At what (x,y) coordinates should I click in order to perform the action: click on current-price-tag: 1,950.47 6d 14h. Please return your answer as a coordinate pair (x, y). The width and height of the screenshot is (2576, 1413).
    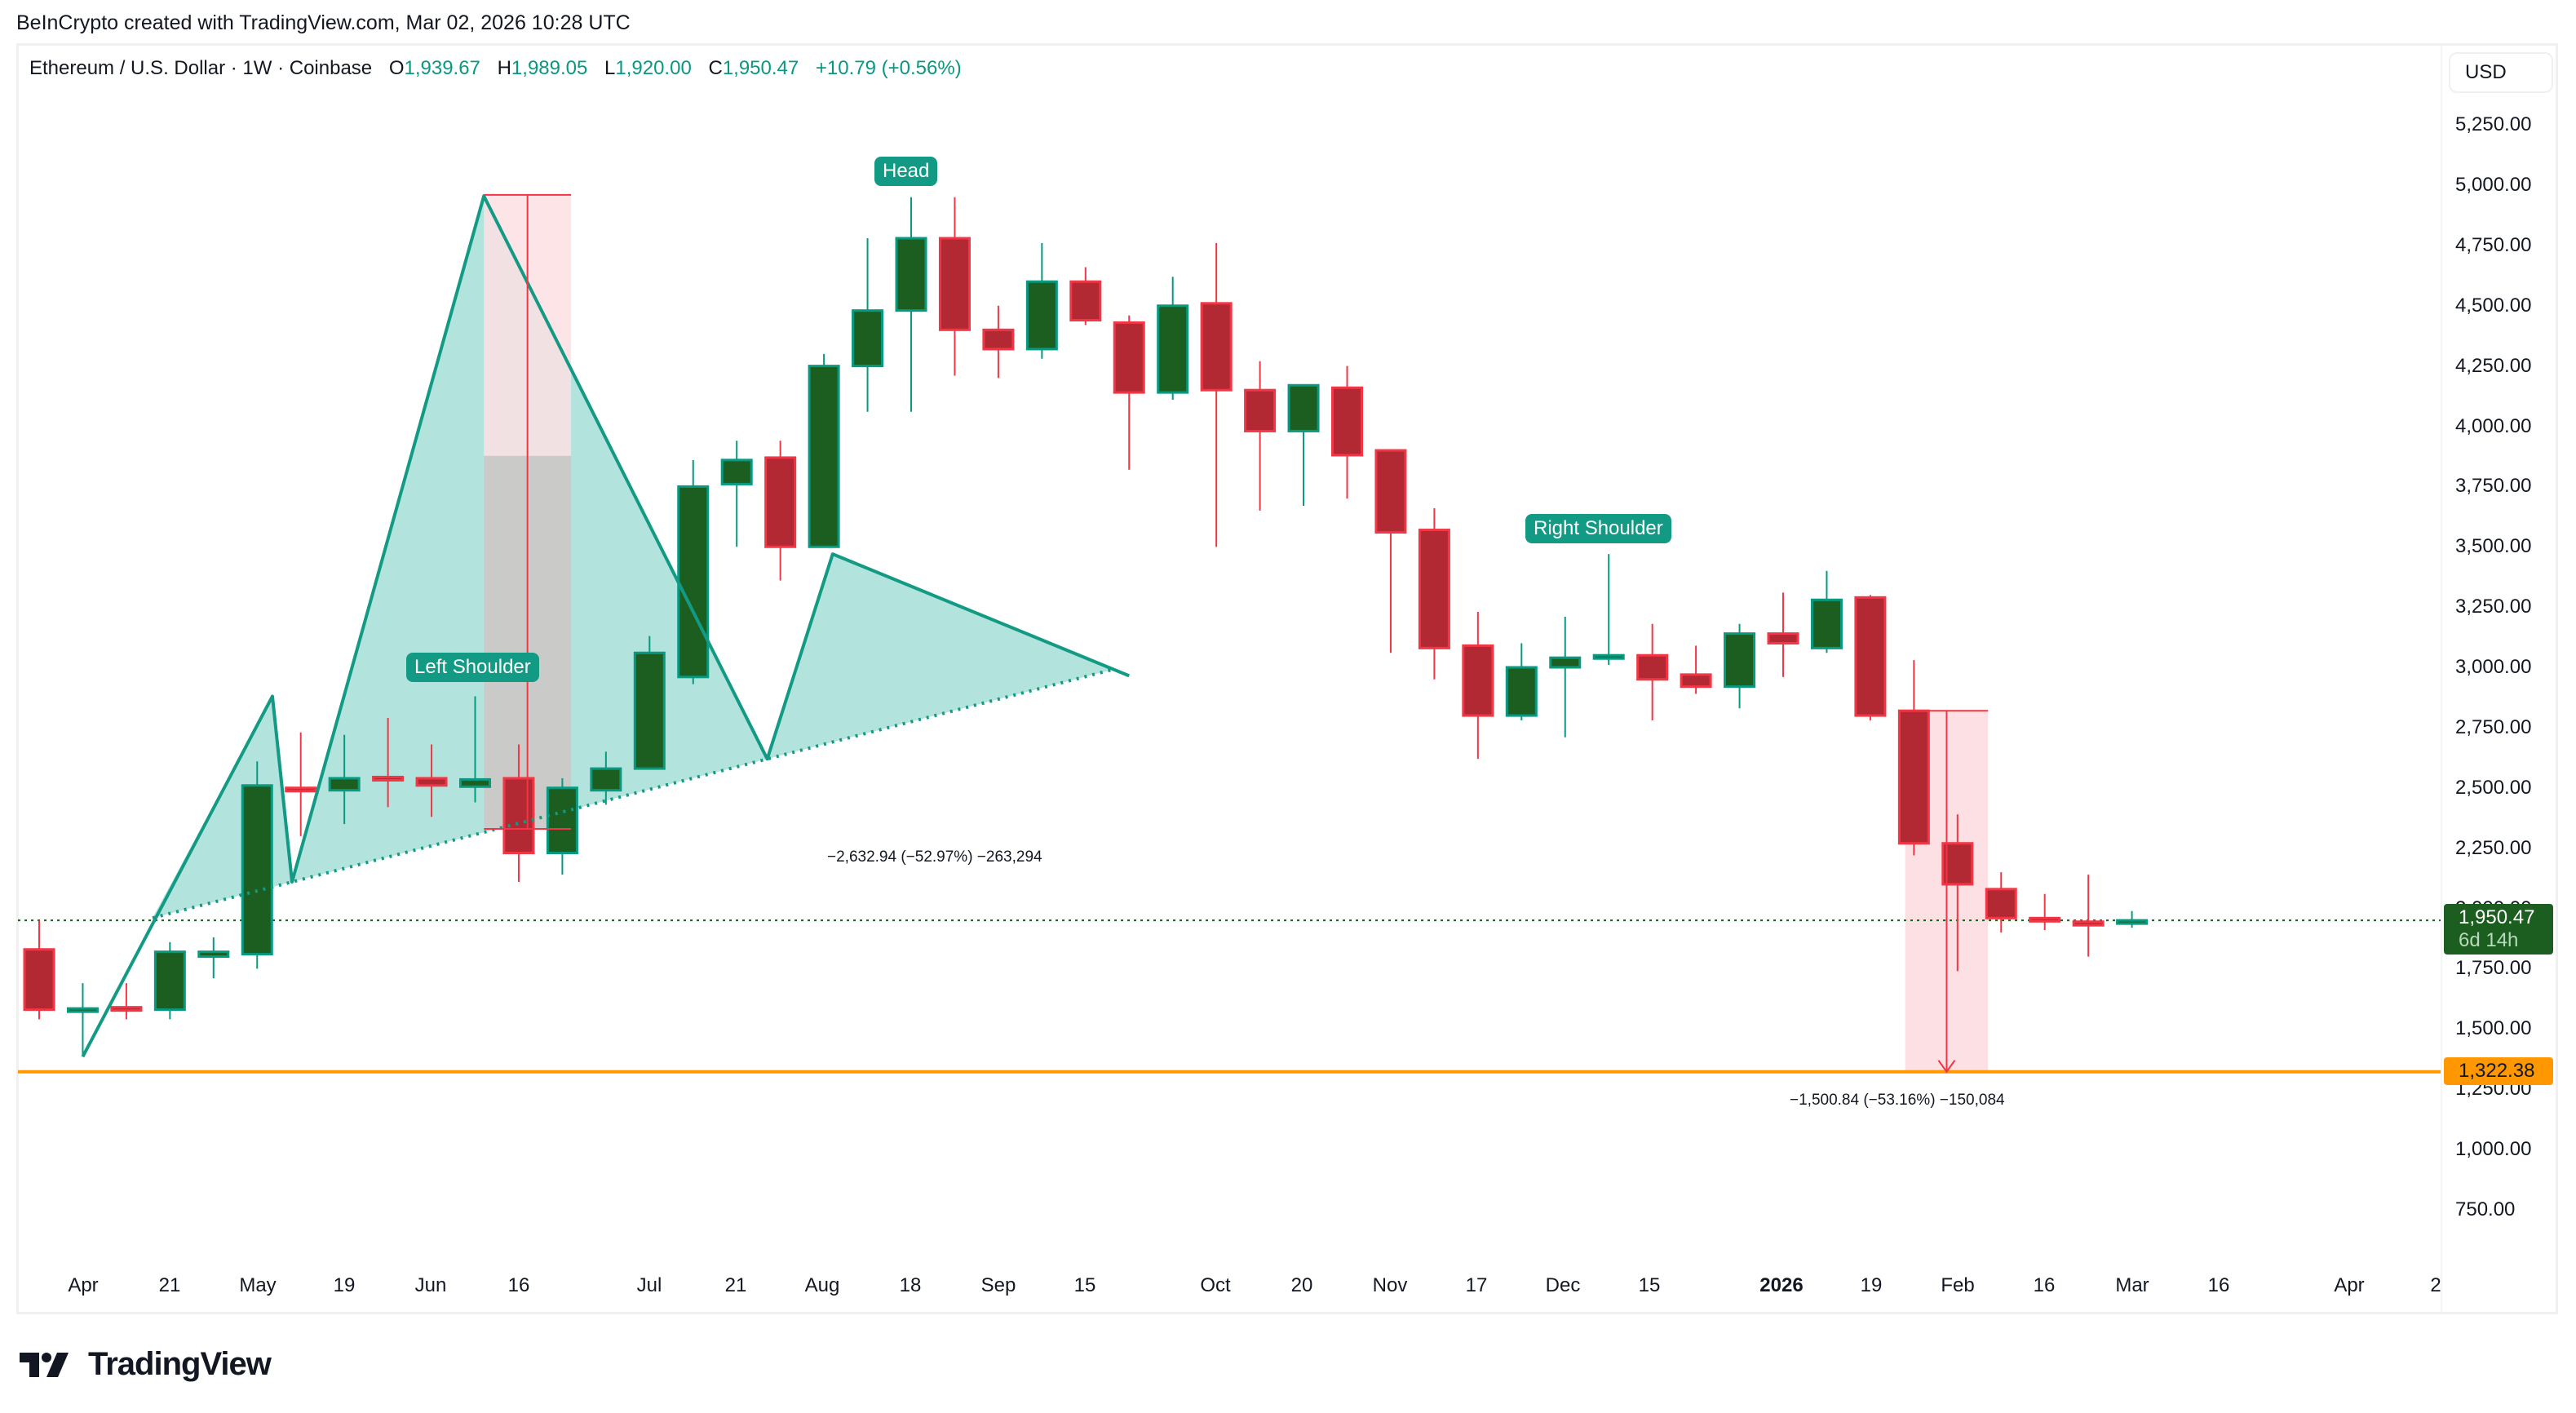
    Looking at the image, I should click on (2498, 929).